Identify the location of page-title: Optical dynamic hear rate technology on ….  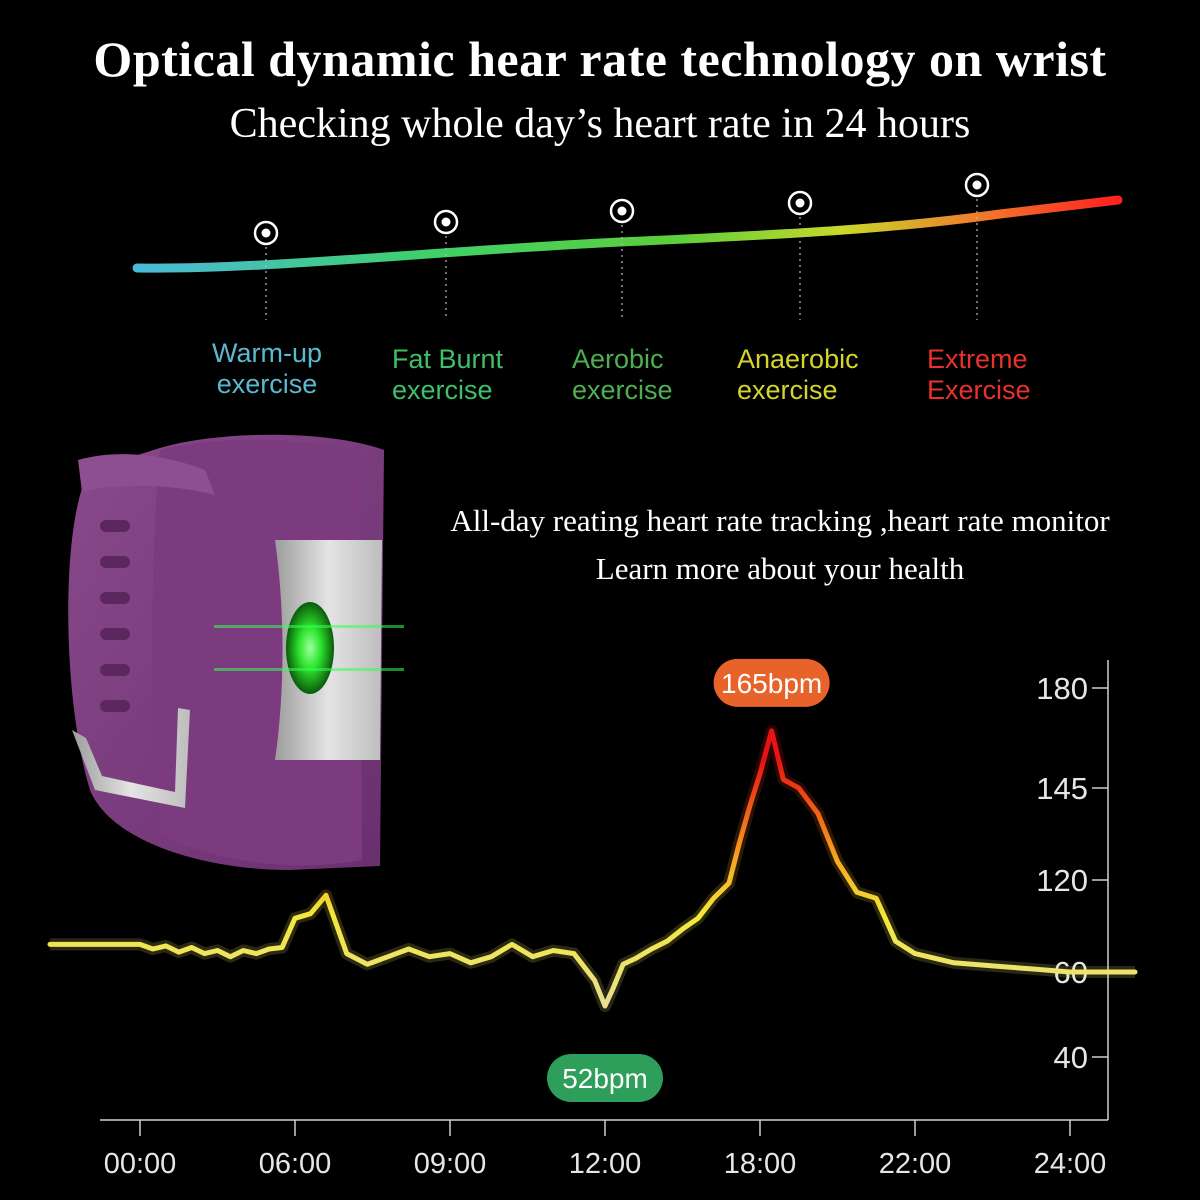
(600, 59).